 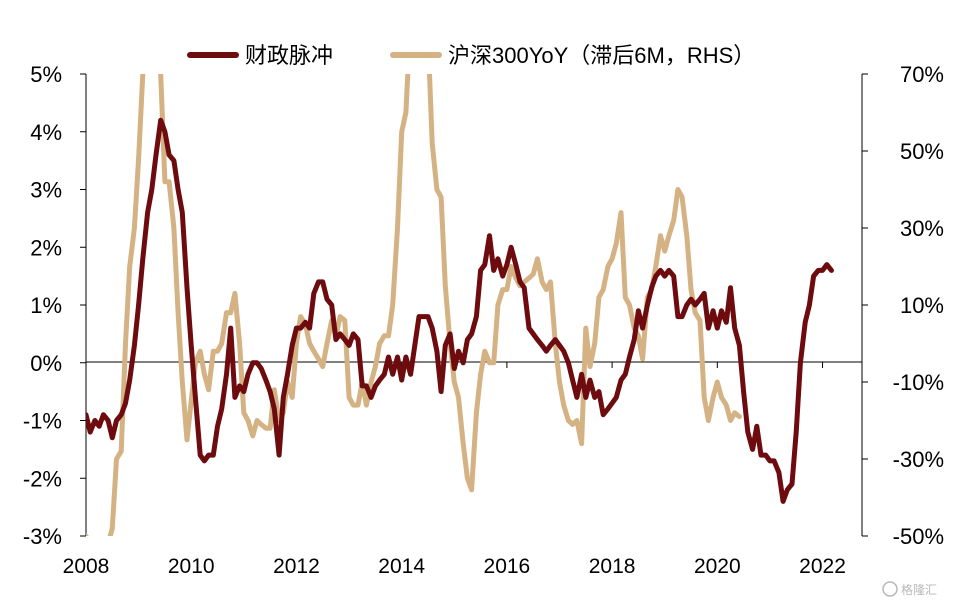 What do you see at coordinates (289, 55) in the screenshot?
I see `legend-label-fiscal-impulse: 财政脉冲` at bounding box center [289, 55].